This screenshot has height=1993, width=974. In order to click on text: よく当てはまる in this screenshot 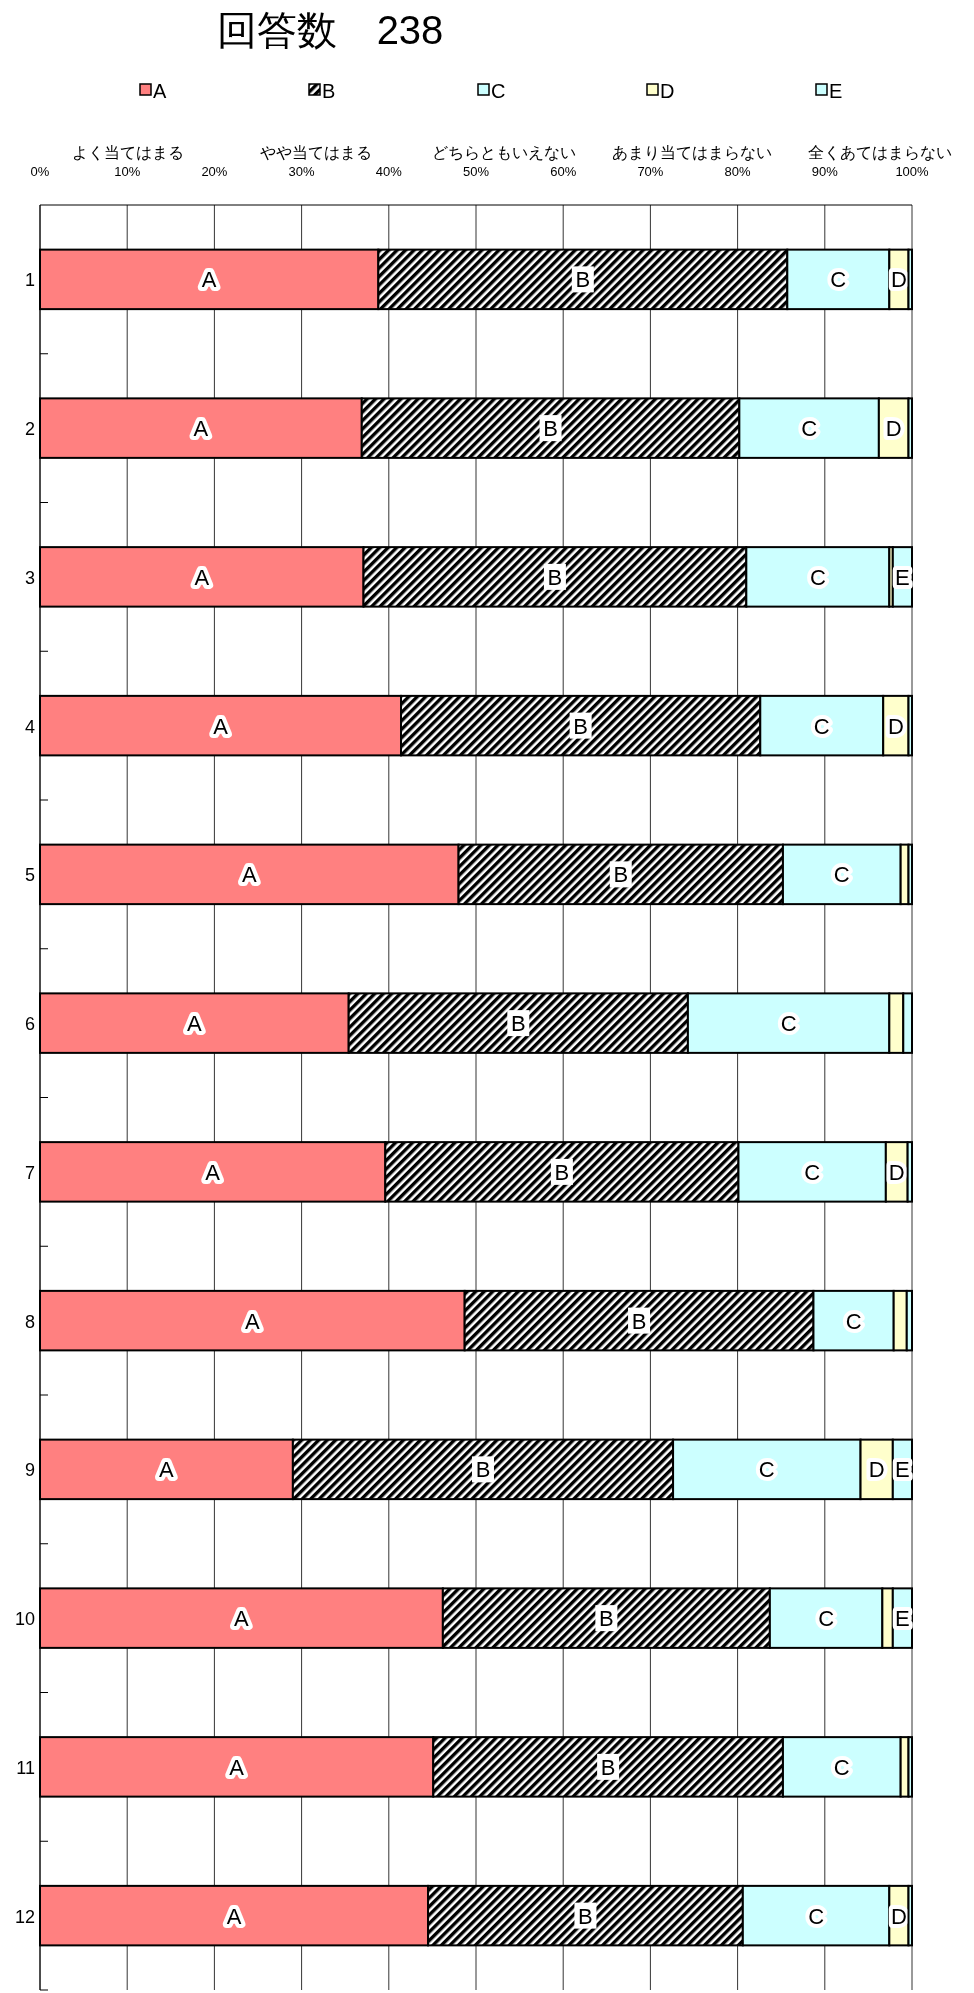, I will do `click(128, 152)`.